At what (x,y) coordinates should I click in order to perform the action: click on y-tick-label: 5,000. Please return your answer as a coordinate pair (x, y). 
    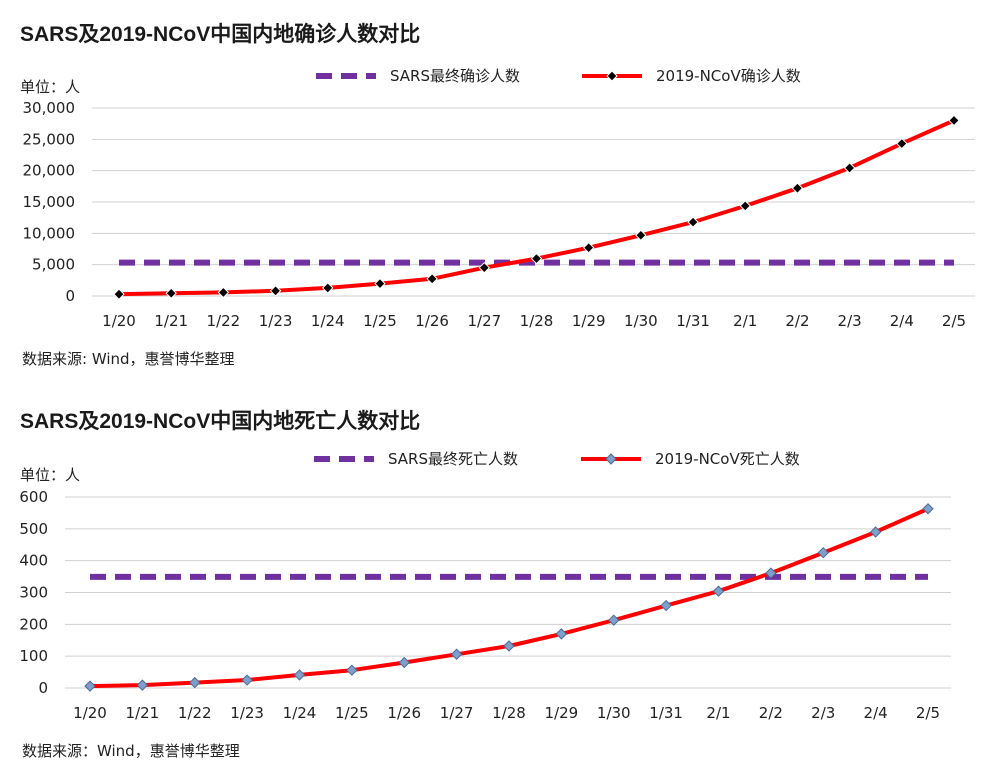
    Looking at the image, I should click on (53, 265).